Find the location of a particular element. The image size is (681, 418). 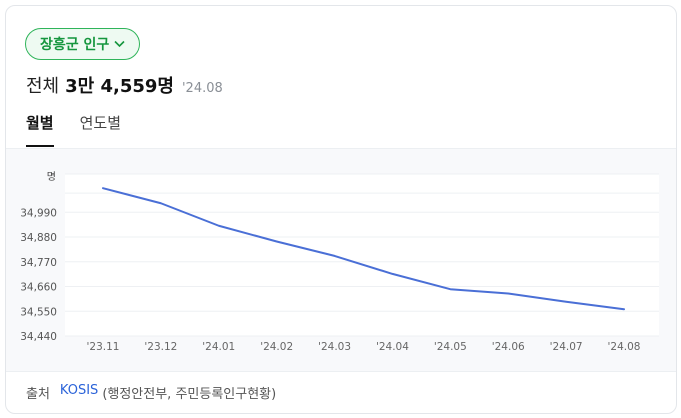

x-tick-label: '24.07 is located at coordinates (566, 347).